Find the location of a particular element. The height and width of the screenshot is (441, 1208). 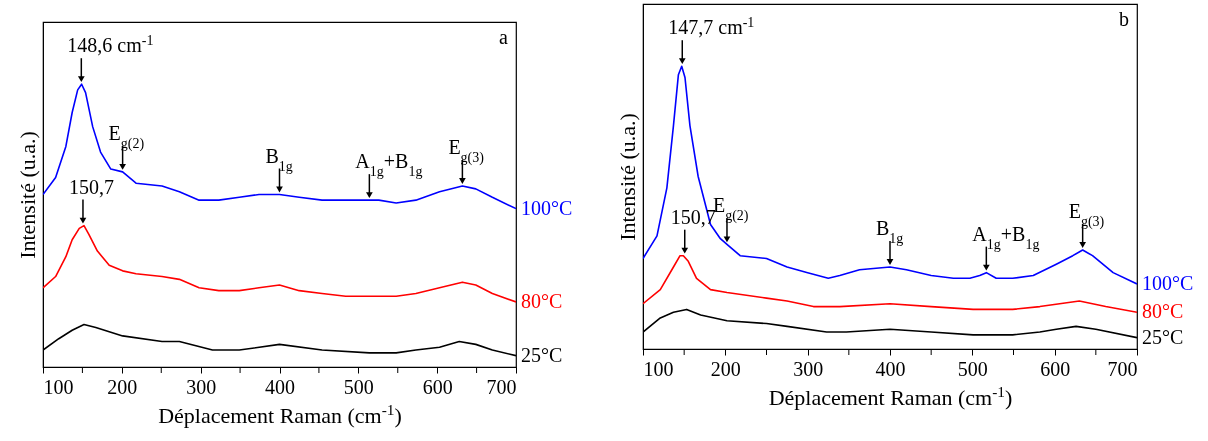

annotation: 147,7 cm$^{-1}$ is located at coordinates (711, 26).